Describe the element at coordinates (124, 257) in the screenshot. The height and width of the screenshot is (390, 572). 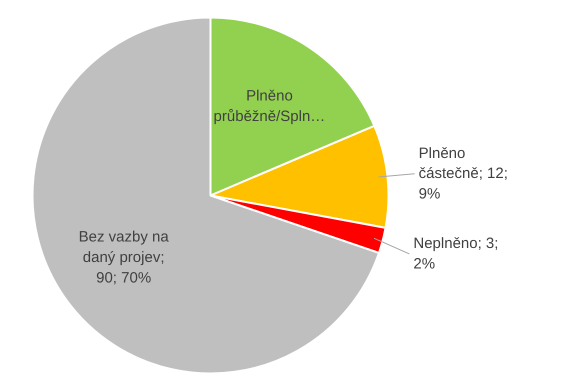
I see `slice-label: Bez vazby na daný projev; 90; 70%` at that location.